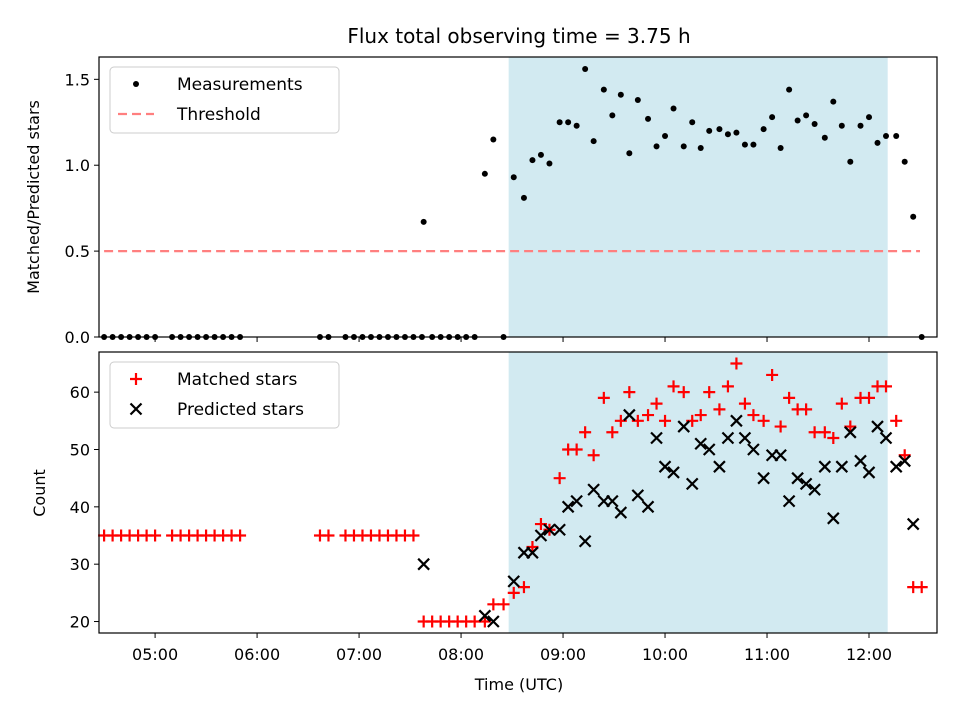  I want to click on legend: Measurements Threshold, so click(224, 100).